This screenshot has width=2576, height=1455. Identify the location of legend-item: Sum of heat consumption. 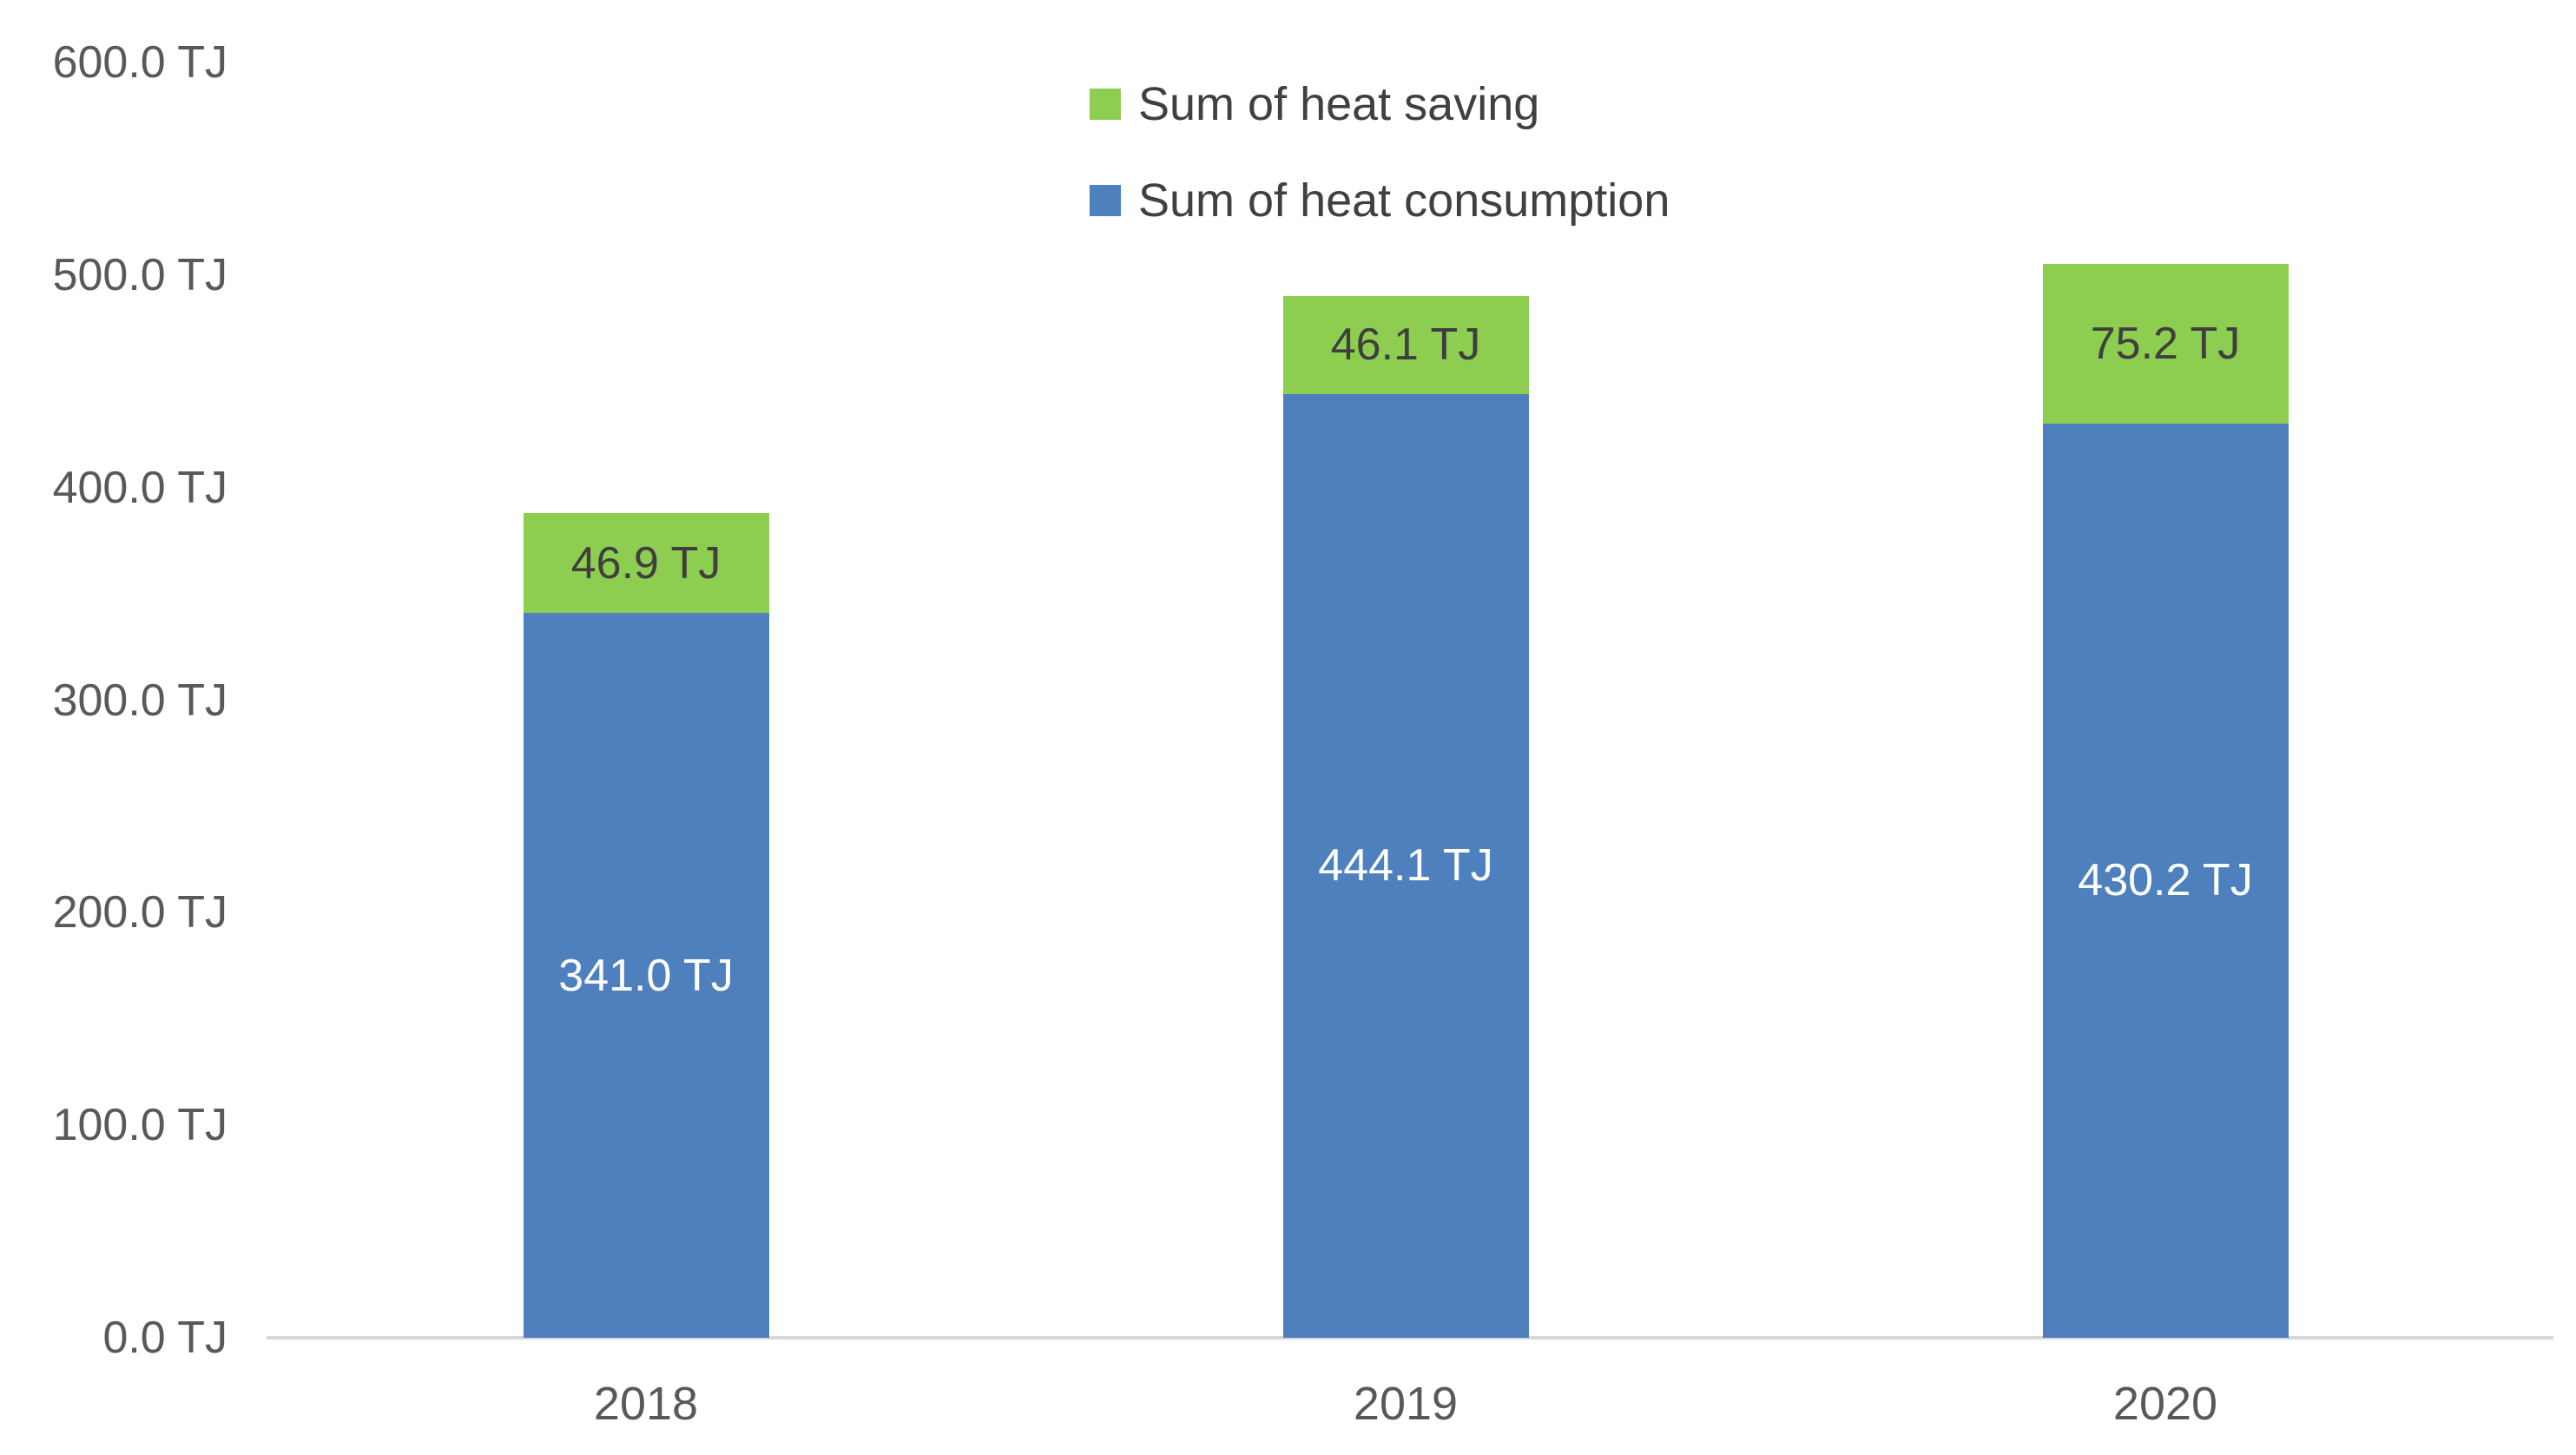
(1380, 200).